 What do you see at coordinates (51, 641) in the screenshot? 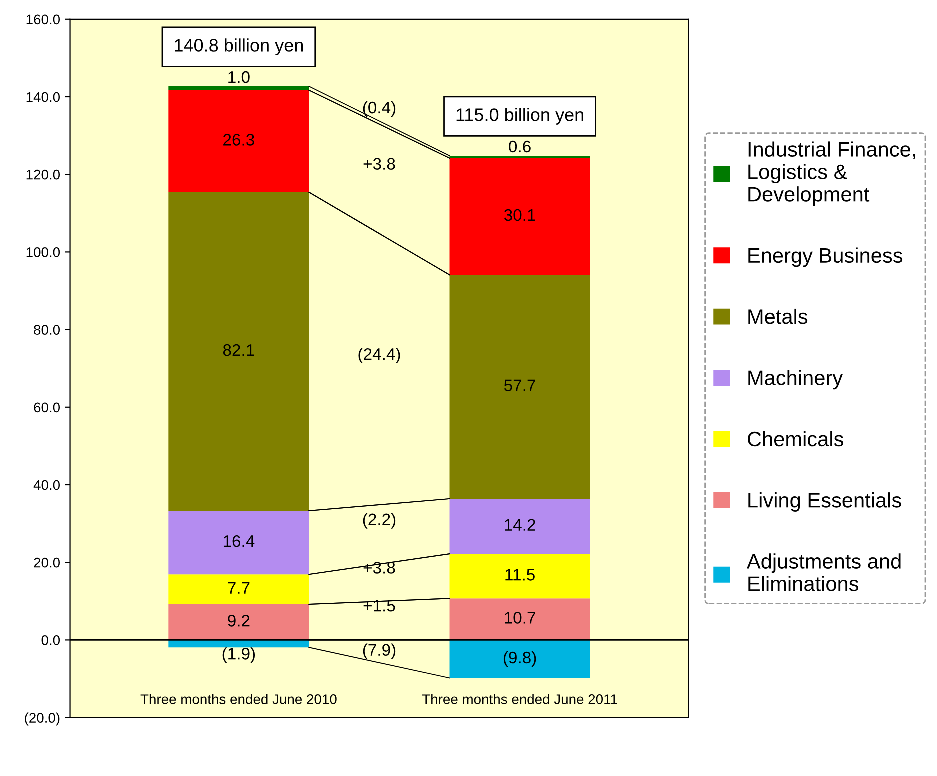
I see `y-tick-label: 0.0` at bounding box center [51, 641].